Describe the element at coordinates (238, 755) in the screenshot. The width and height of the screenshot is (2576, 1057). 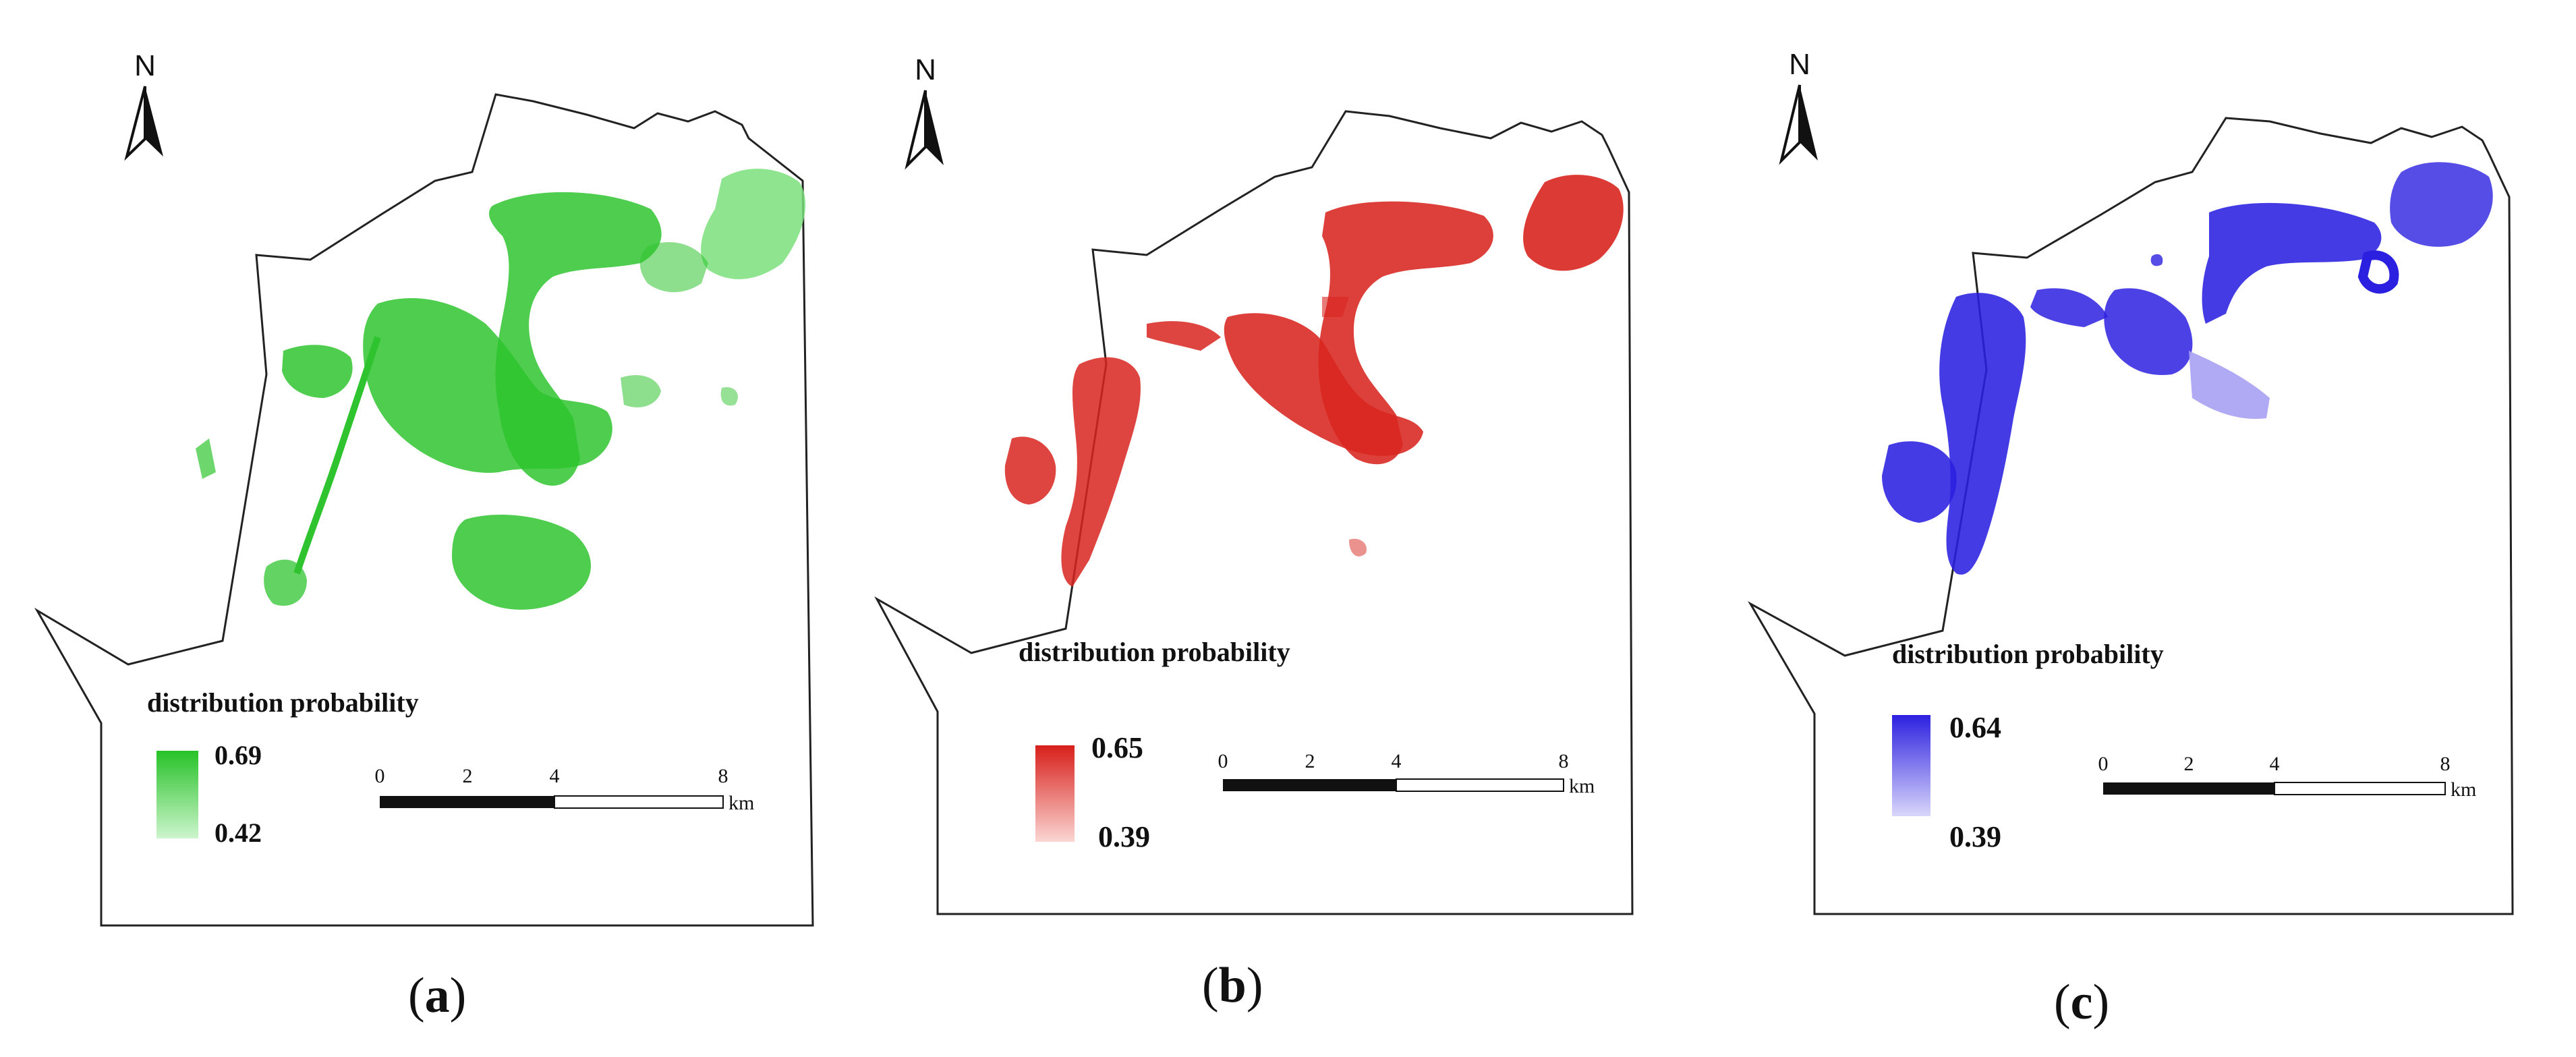
I see `legend-max-value: 0.69` at that location.